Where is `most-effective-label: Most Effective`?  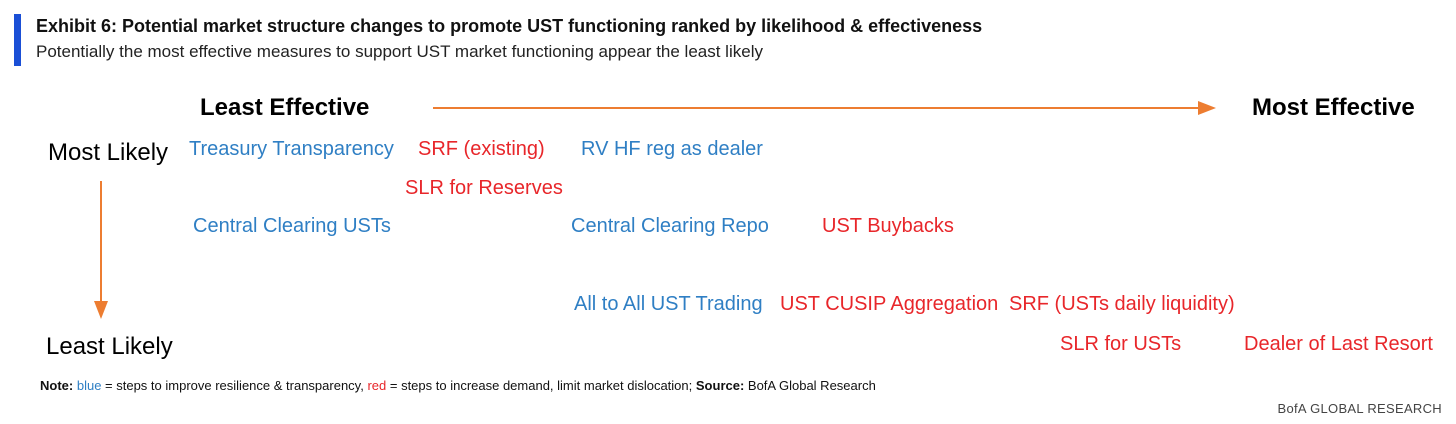
most-effective-label: Most Effective is located at coordinates (1333, 107).